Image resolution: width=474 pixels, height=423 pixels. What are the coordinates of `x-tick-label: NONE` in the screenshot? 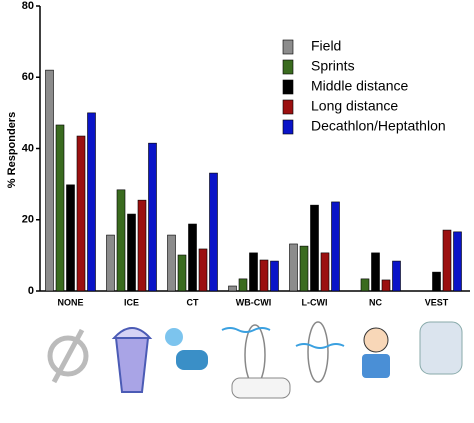 It's located at (70, 302).